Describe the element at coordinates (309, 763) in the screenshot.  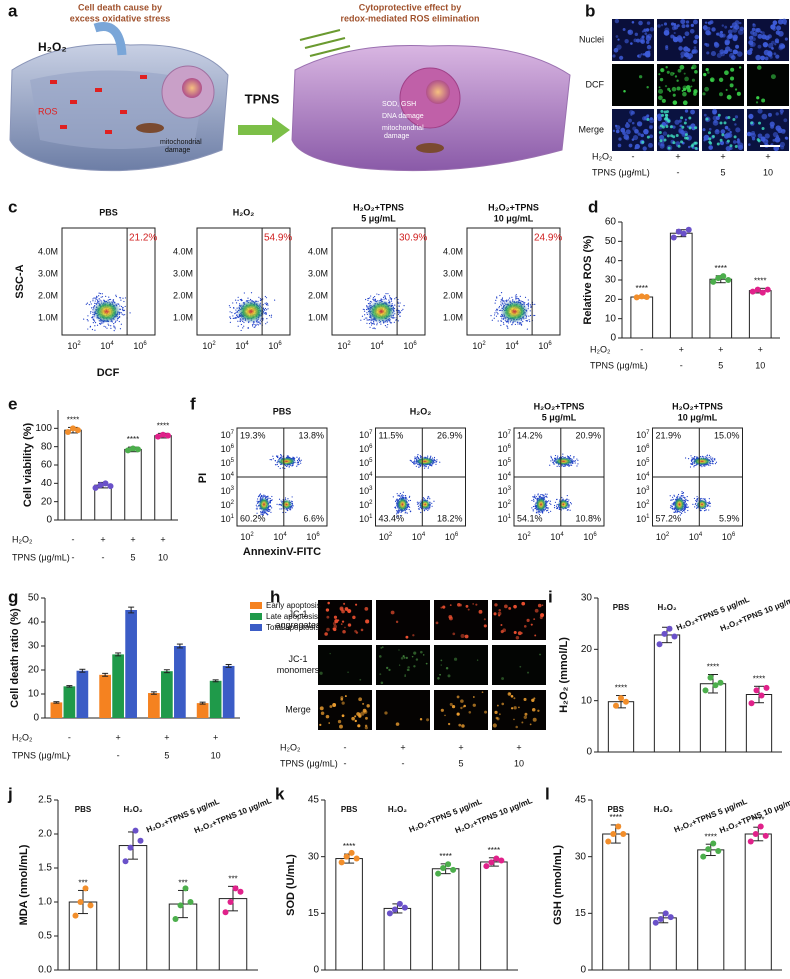
I see `condition-label: TPNS (μg/mL)` at that location.